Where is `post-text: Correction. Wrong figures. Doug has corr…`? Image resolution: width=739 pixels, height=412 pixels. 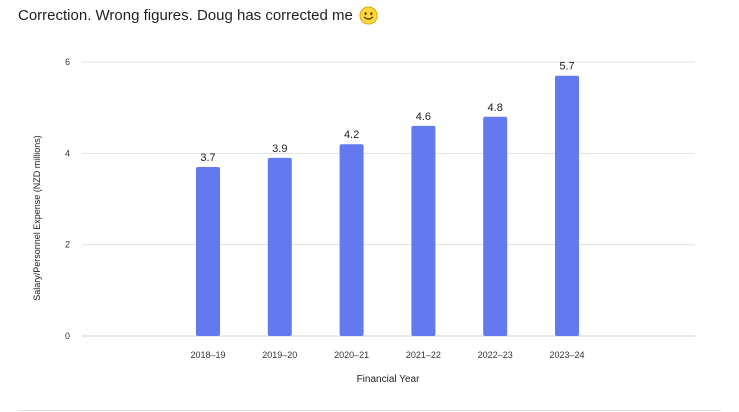 post-text: Correction. Wrong figures. Doug has corr… is located at coordinates (185, 15).